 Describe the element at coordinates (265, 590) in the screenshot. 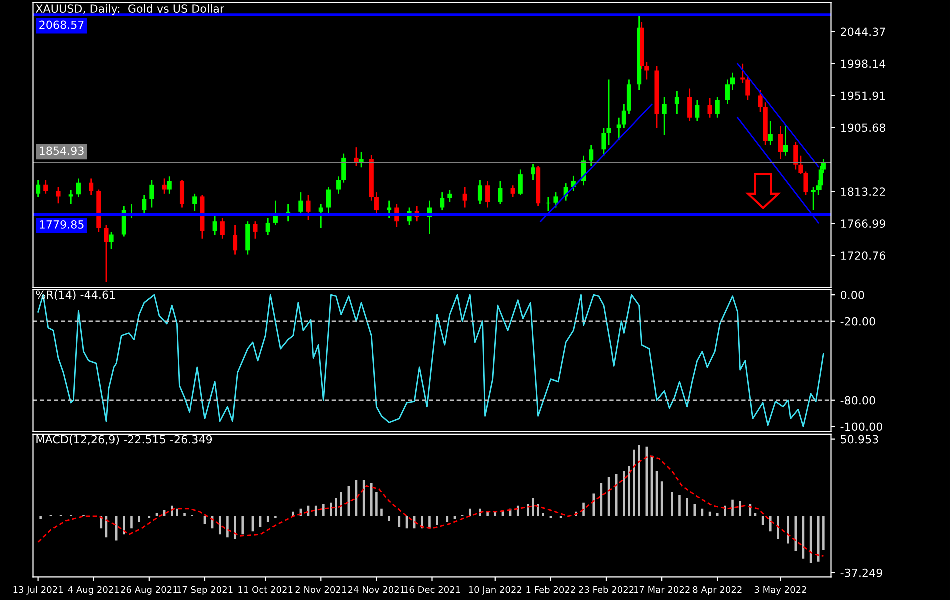

I see `x-tick-label: 11 Oct 2021` at that location.